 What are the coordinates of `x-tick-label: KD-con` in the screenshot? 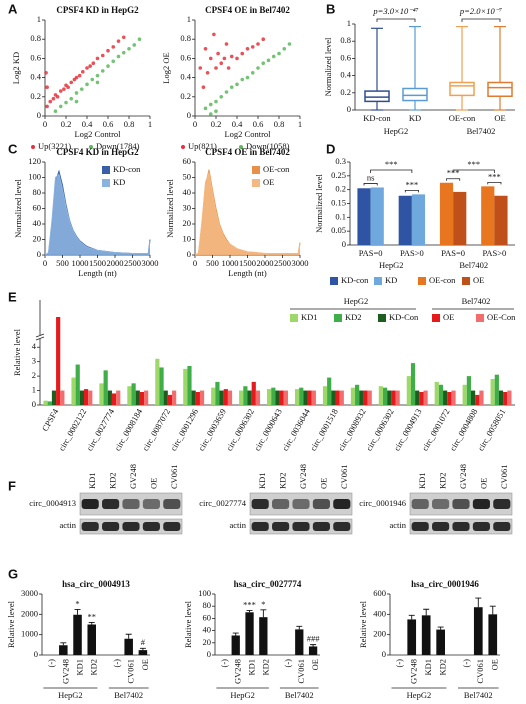 It's located at (377, 118).